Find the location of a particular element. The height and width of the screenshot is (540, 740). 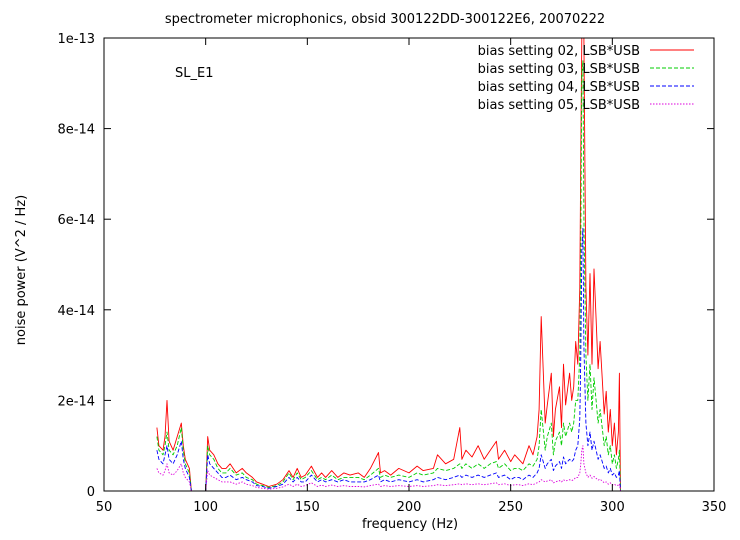

legend-label-2: bias setting 03, LSB*USB is located at coordinates (559, 69).